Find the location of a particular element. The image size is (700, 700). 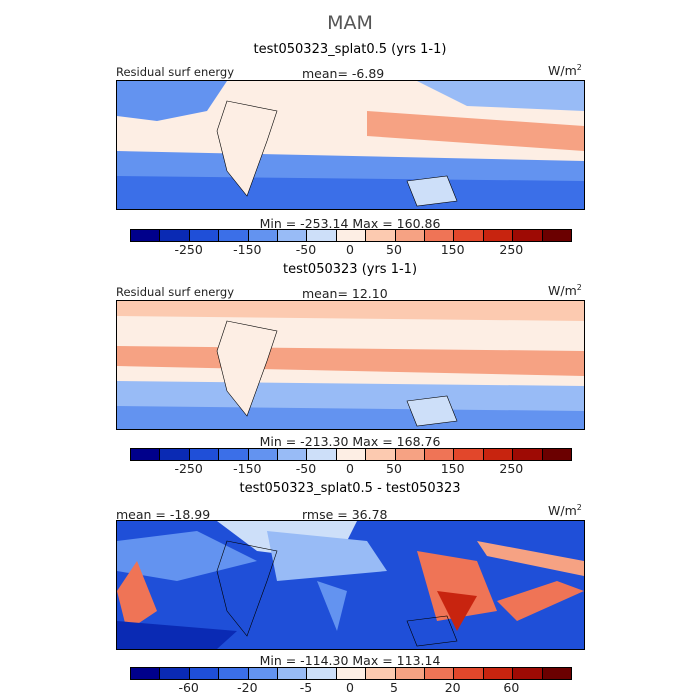

panel-3-colorbar-ticks: -60 -20 -5 0 5 20 60 is located at coordinates (351, 688).